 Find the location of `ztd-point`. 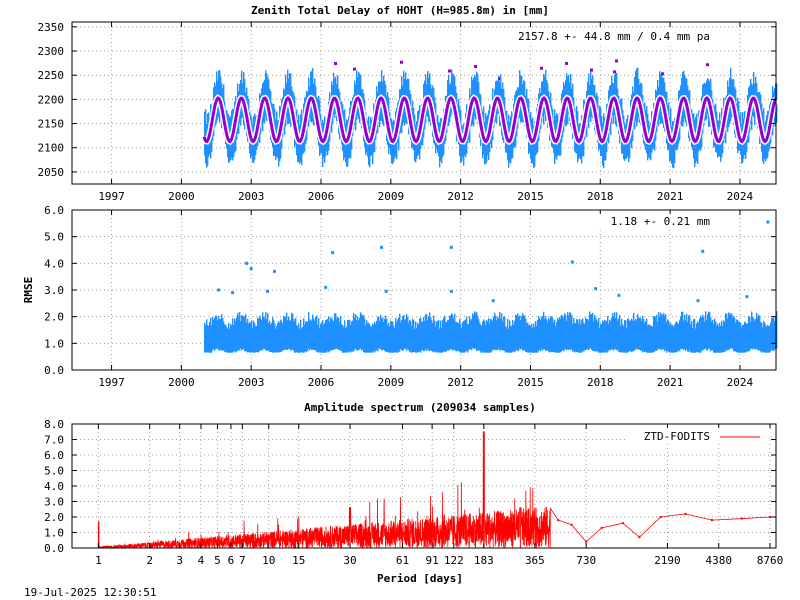

ztd-point is located at coordinates (569, 95).